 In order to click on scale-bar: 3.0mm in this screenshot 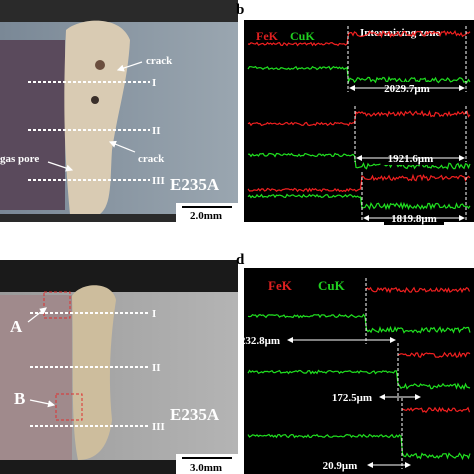, I will do `click(206, 468)`.